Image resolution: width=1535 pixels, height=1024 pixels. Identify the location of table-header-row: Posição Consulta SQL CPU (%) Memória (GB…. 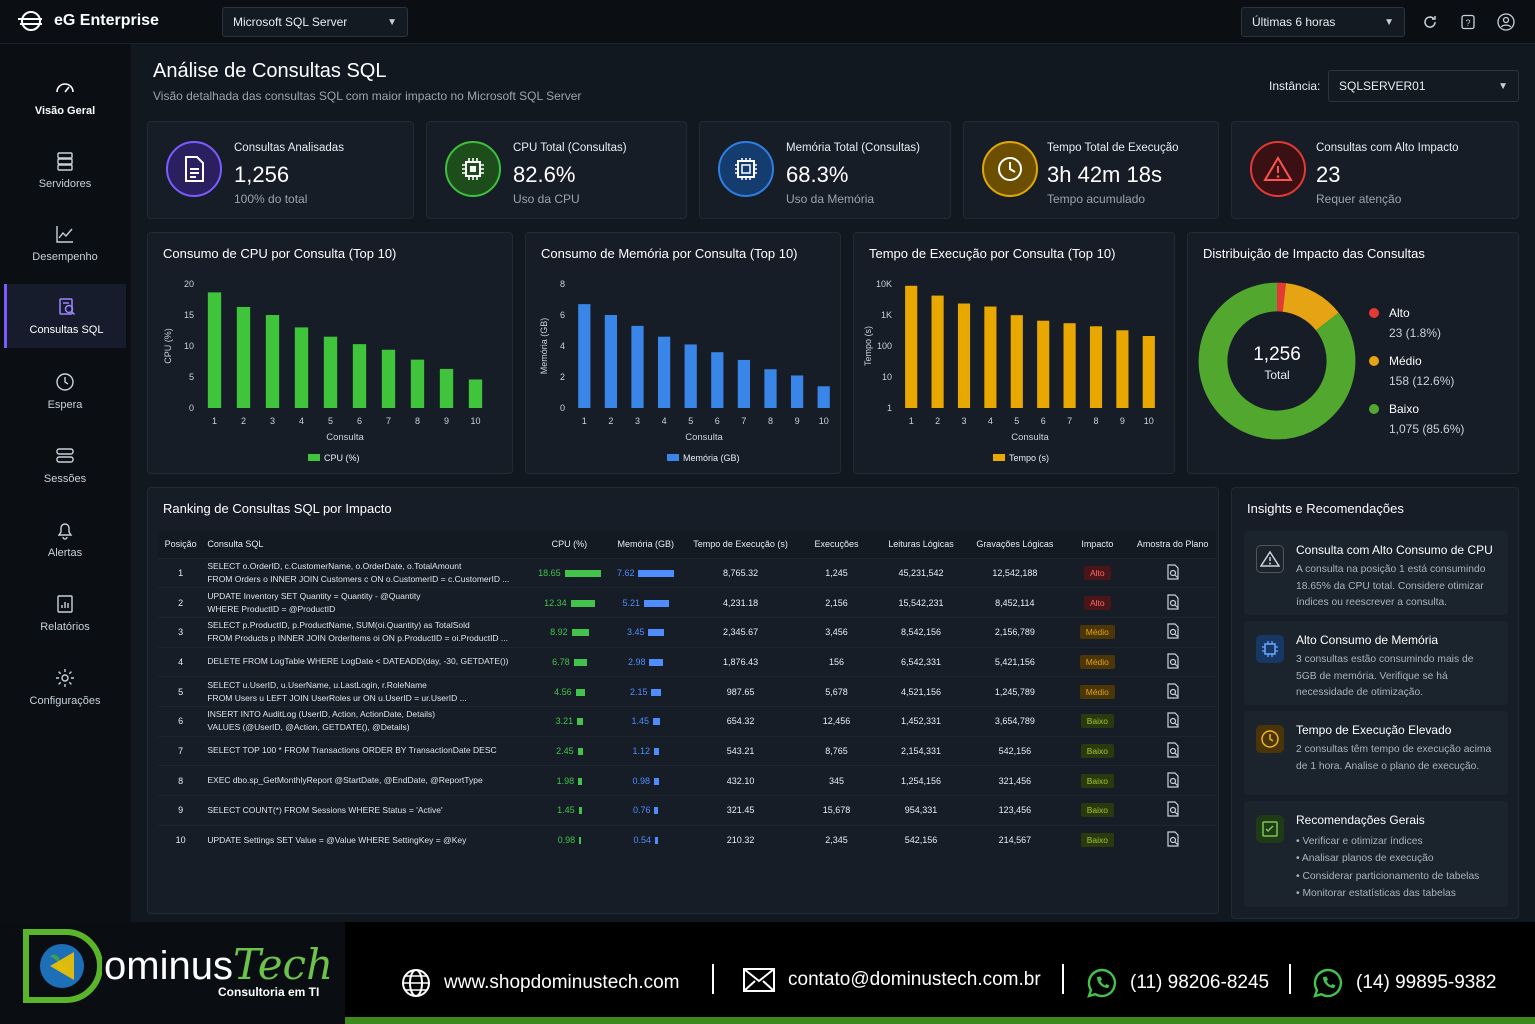
(687, 544).